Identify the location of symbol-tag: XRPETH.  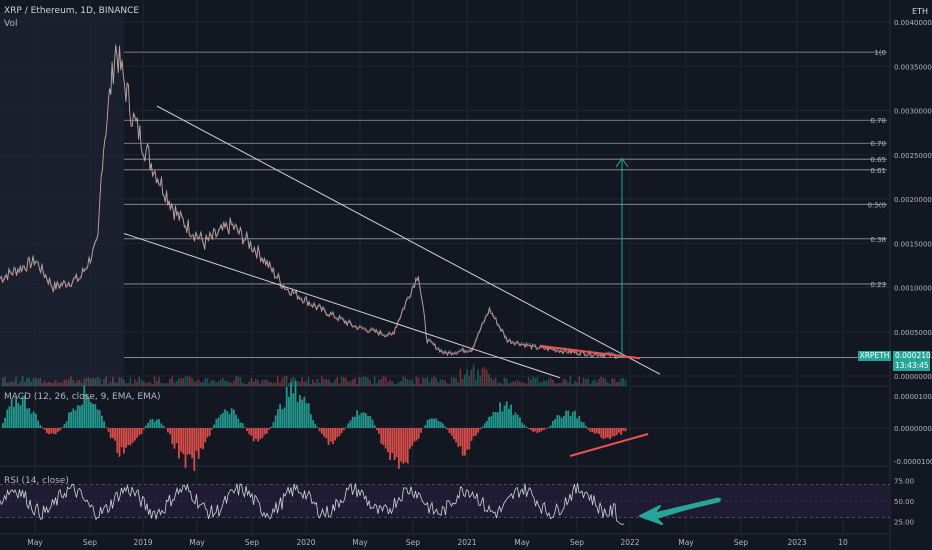
(874, 356).